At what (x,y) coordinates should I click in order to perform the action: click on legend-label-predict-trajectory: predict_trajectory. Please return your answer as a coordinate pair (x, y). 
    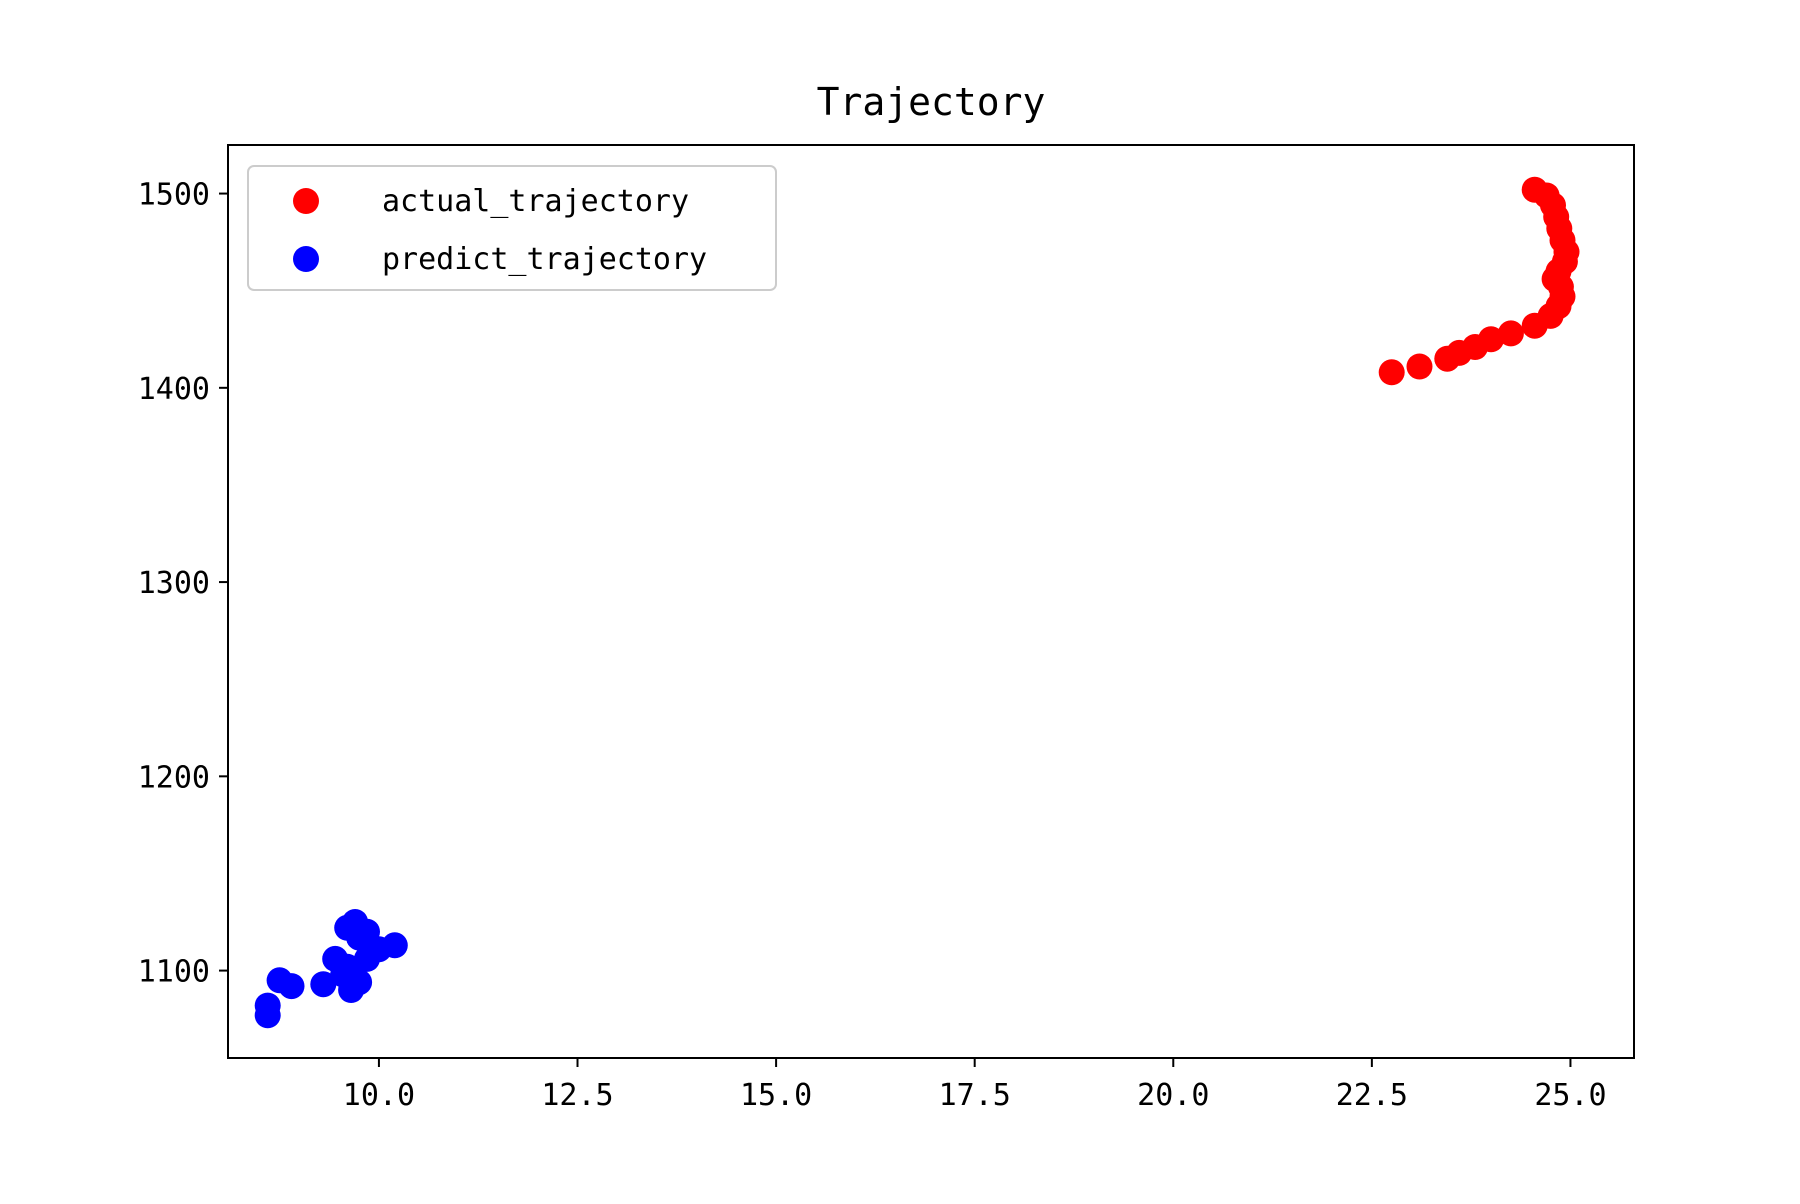
    Looking at the image, I should click on (544, 259).